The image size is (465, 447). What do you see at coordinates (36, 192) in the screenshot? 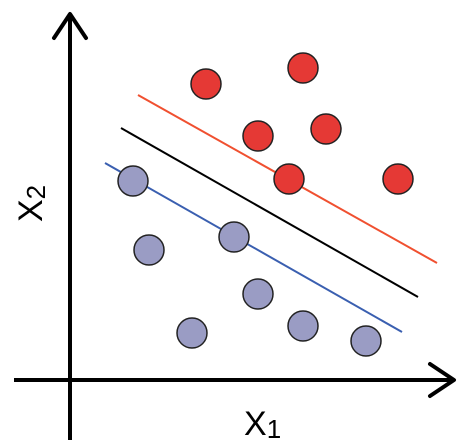
I see `y-axis-label-subscript: 2` at bounding box center [36, 192].